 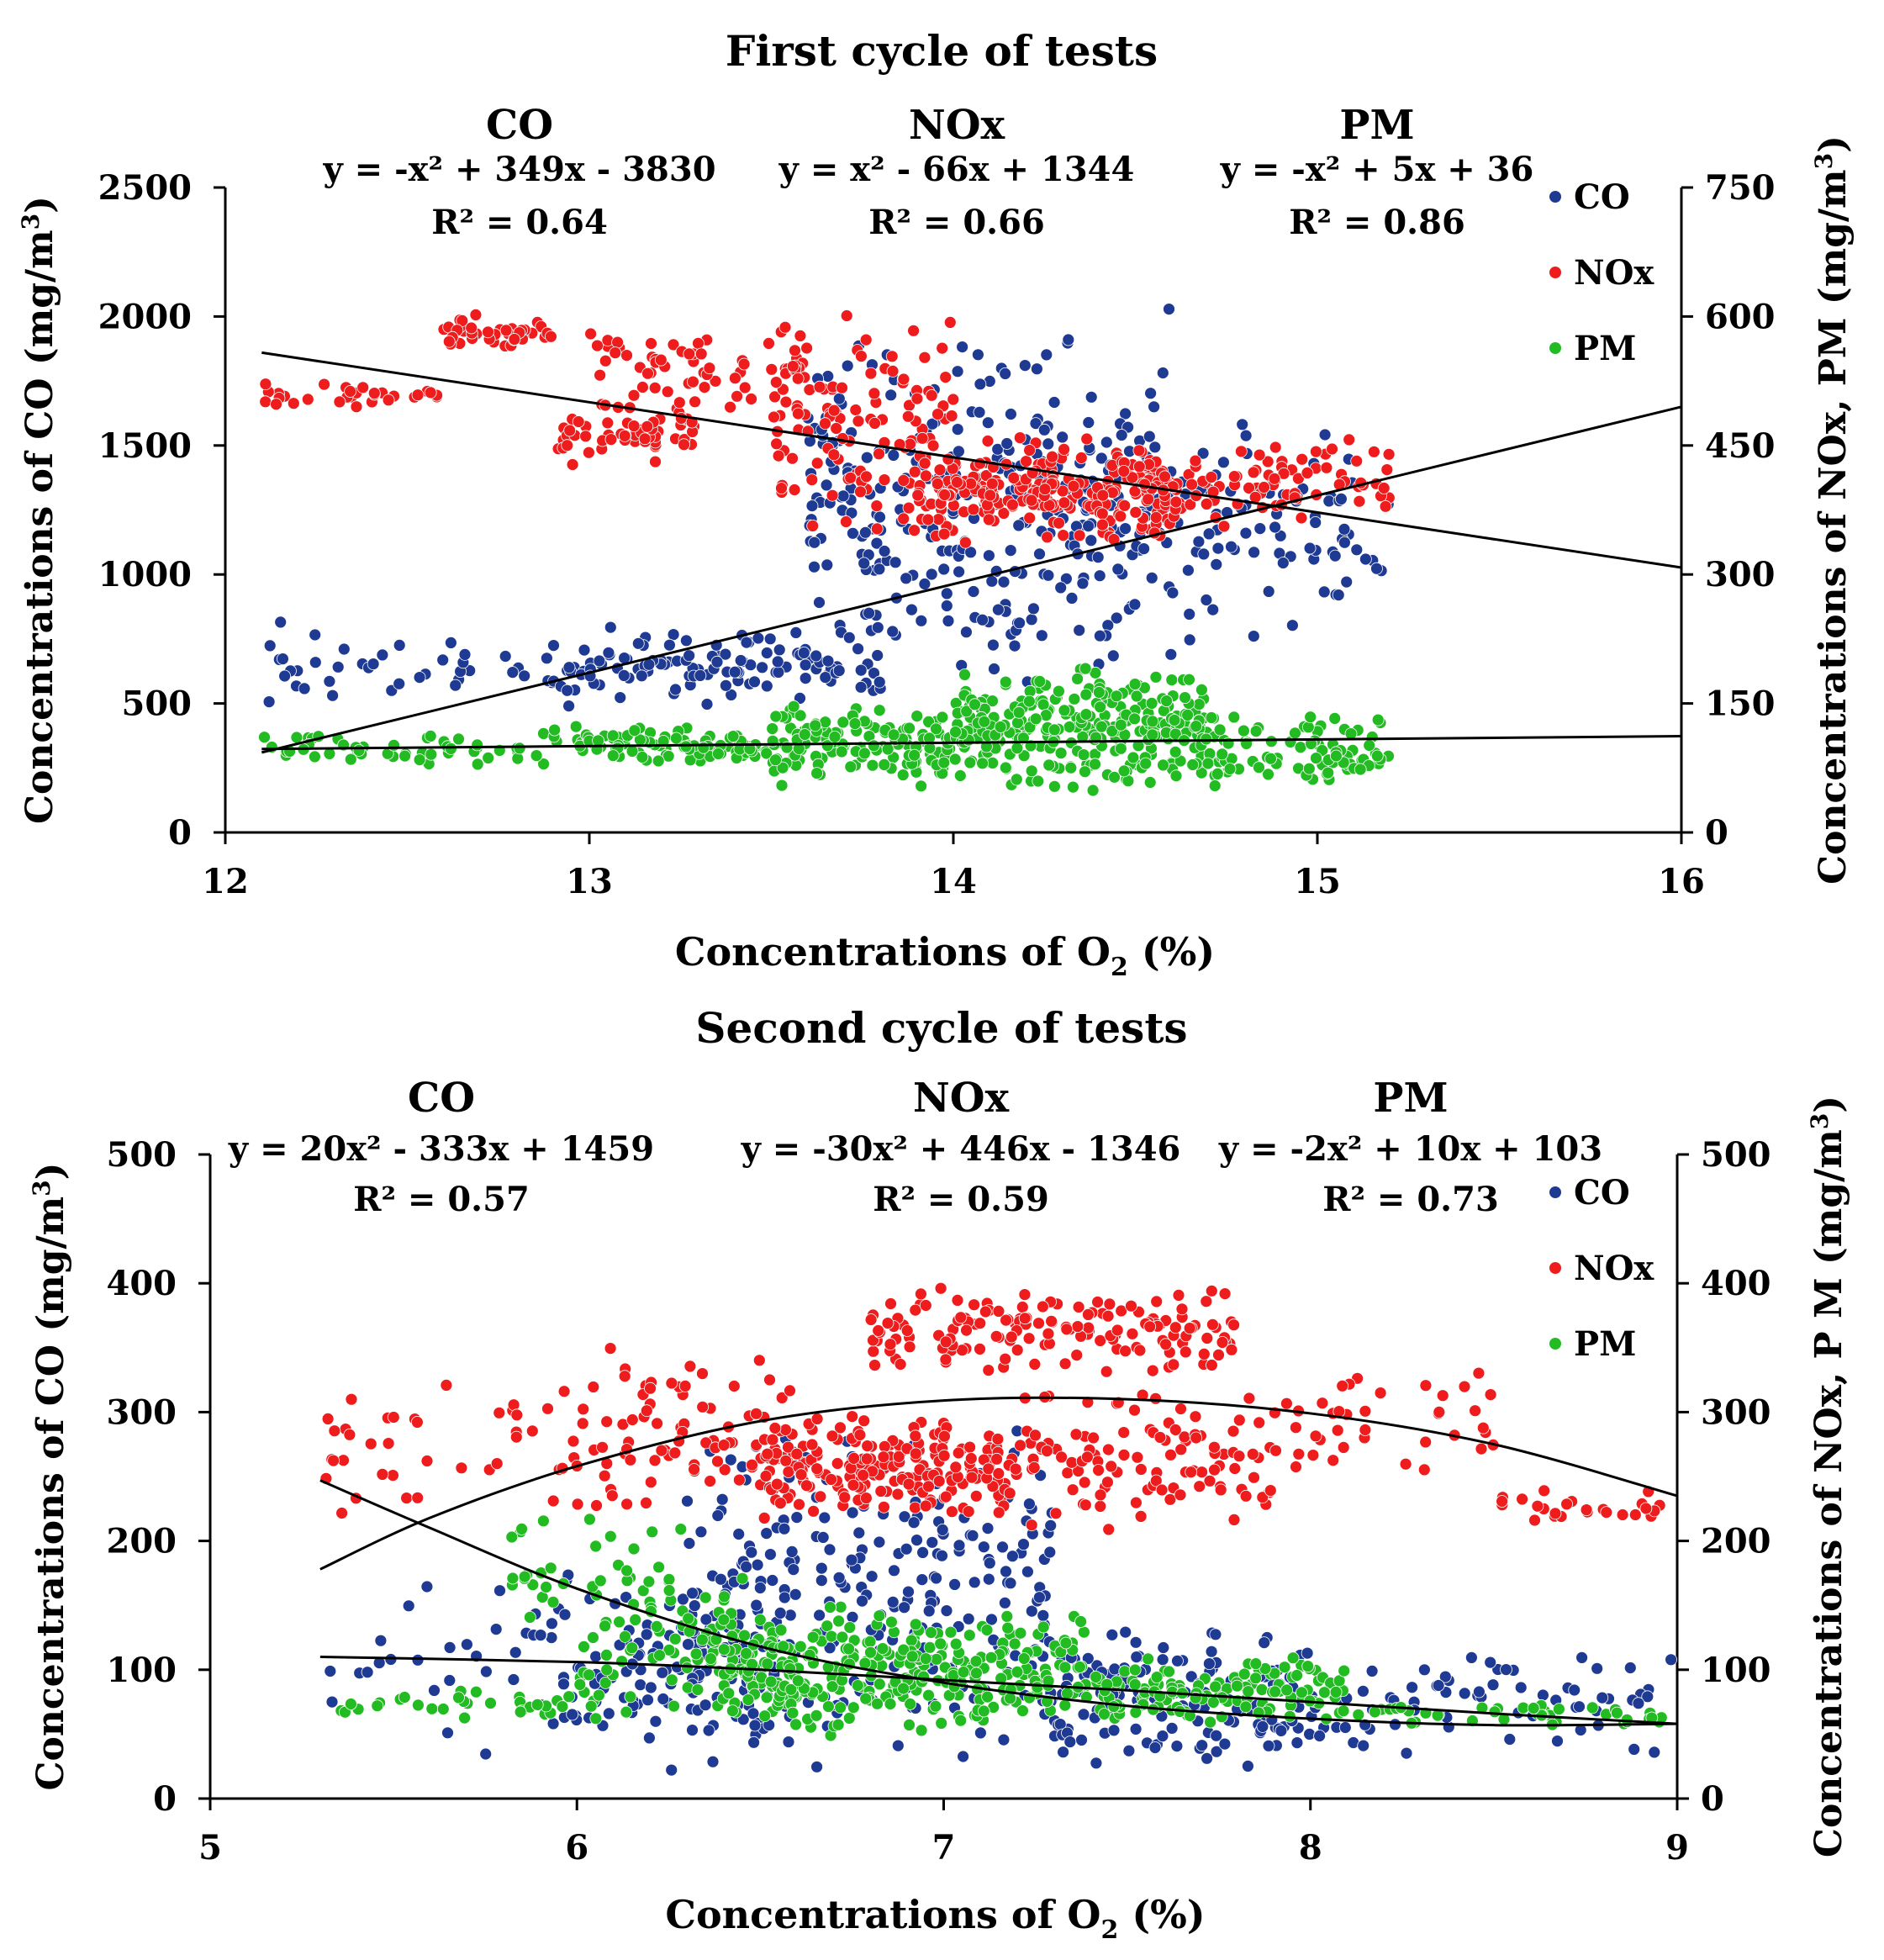 I want to click on chart-title: First cycle of tests, so click(x=942, y=51).